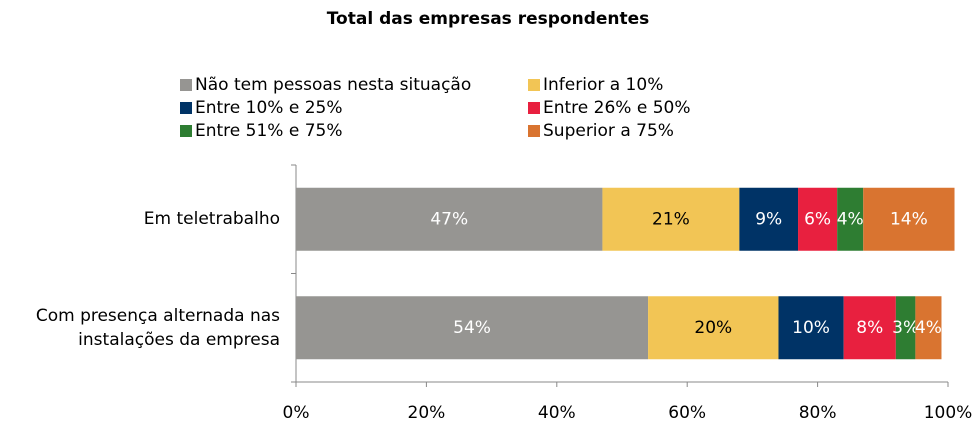  I want to click on legend-label: Entre 10% e 25%, so click(269, 108).